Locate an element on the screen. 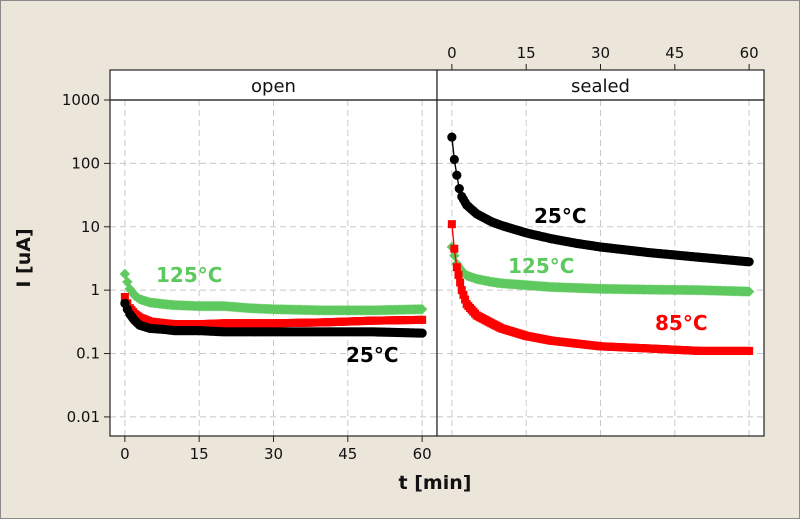 This screenshot has width=800, height=519. x-tick-label-bottom: 45 is located at coordinates (347, 454).